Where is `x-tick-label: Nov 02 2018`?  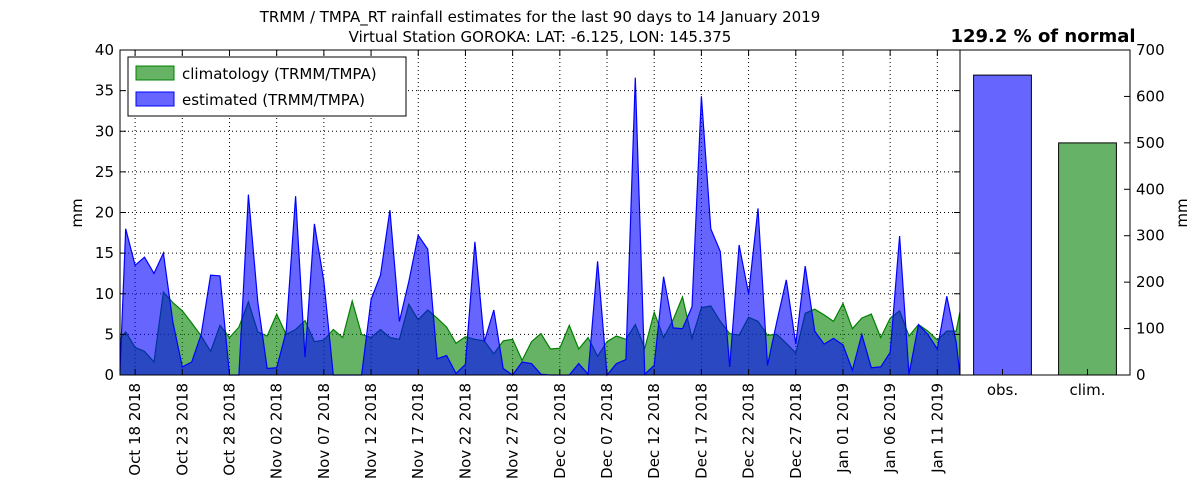
x-tick-label: Nov 02 2018 is located at coordinates (277, 431).